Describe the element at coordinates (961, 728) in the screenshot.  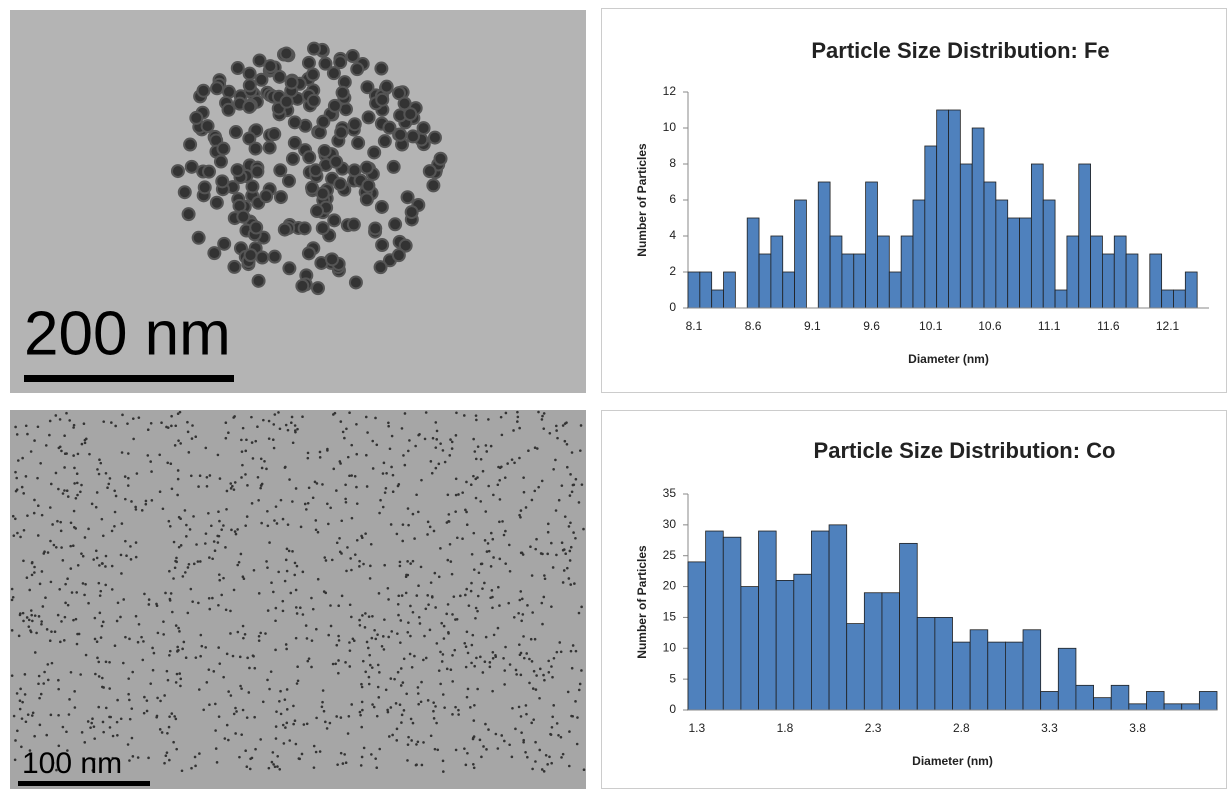
I see `x-tick-label: 2.8` at that location.